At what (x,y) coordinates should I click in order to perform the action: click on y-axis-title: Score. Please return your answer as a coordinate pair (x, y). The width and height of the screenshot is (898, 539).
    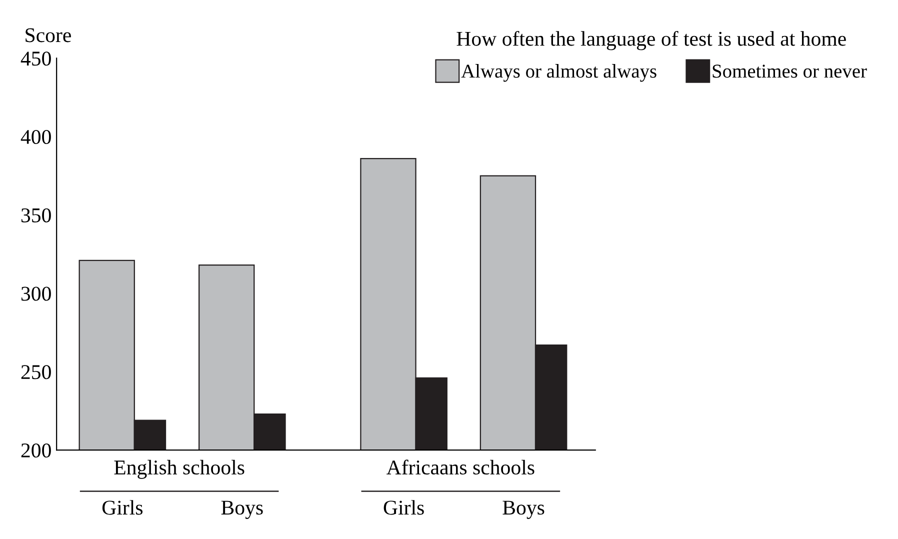
    Looking at the image, I should click on (48, 35).